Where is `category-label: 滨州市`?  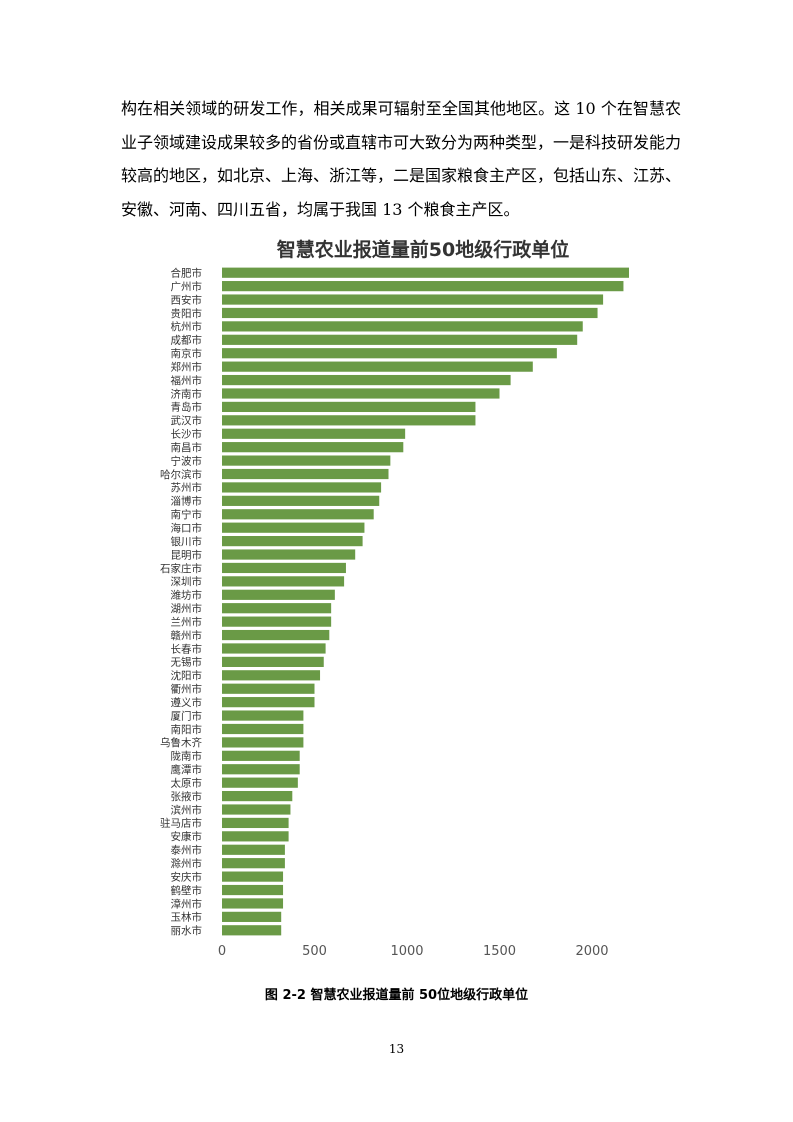
category-label: 滨州市 is located at coordinates (187, 809).